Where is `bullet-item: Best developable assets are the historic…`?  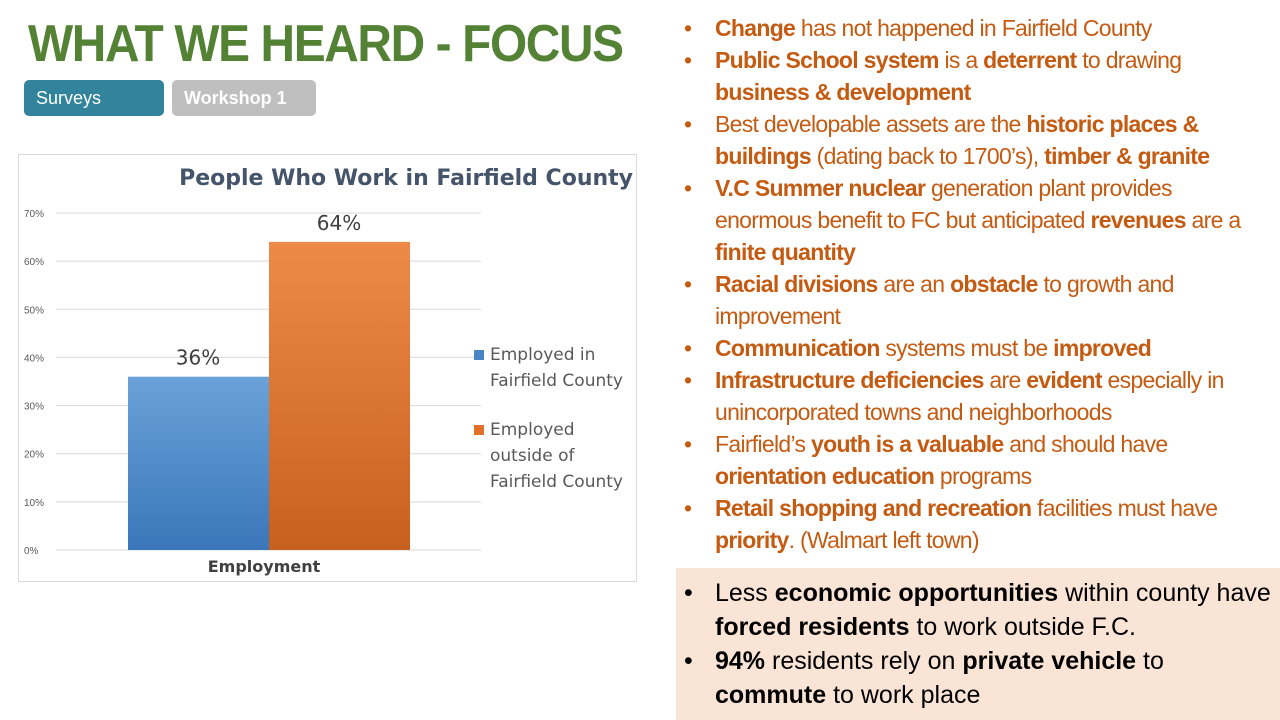 bullet-item: Best developable assets are the historic… is located at coordinates (979, 140).